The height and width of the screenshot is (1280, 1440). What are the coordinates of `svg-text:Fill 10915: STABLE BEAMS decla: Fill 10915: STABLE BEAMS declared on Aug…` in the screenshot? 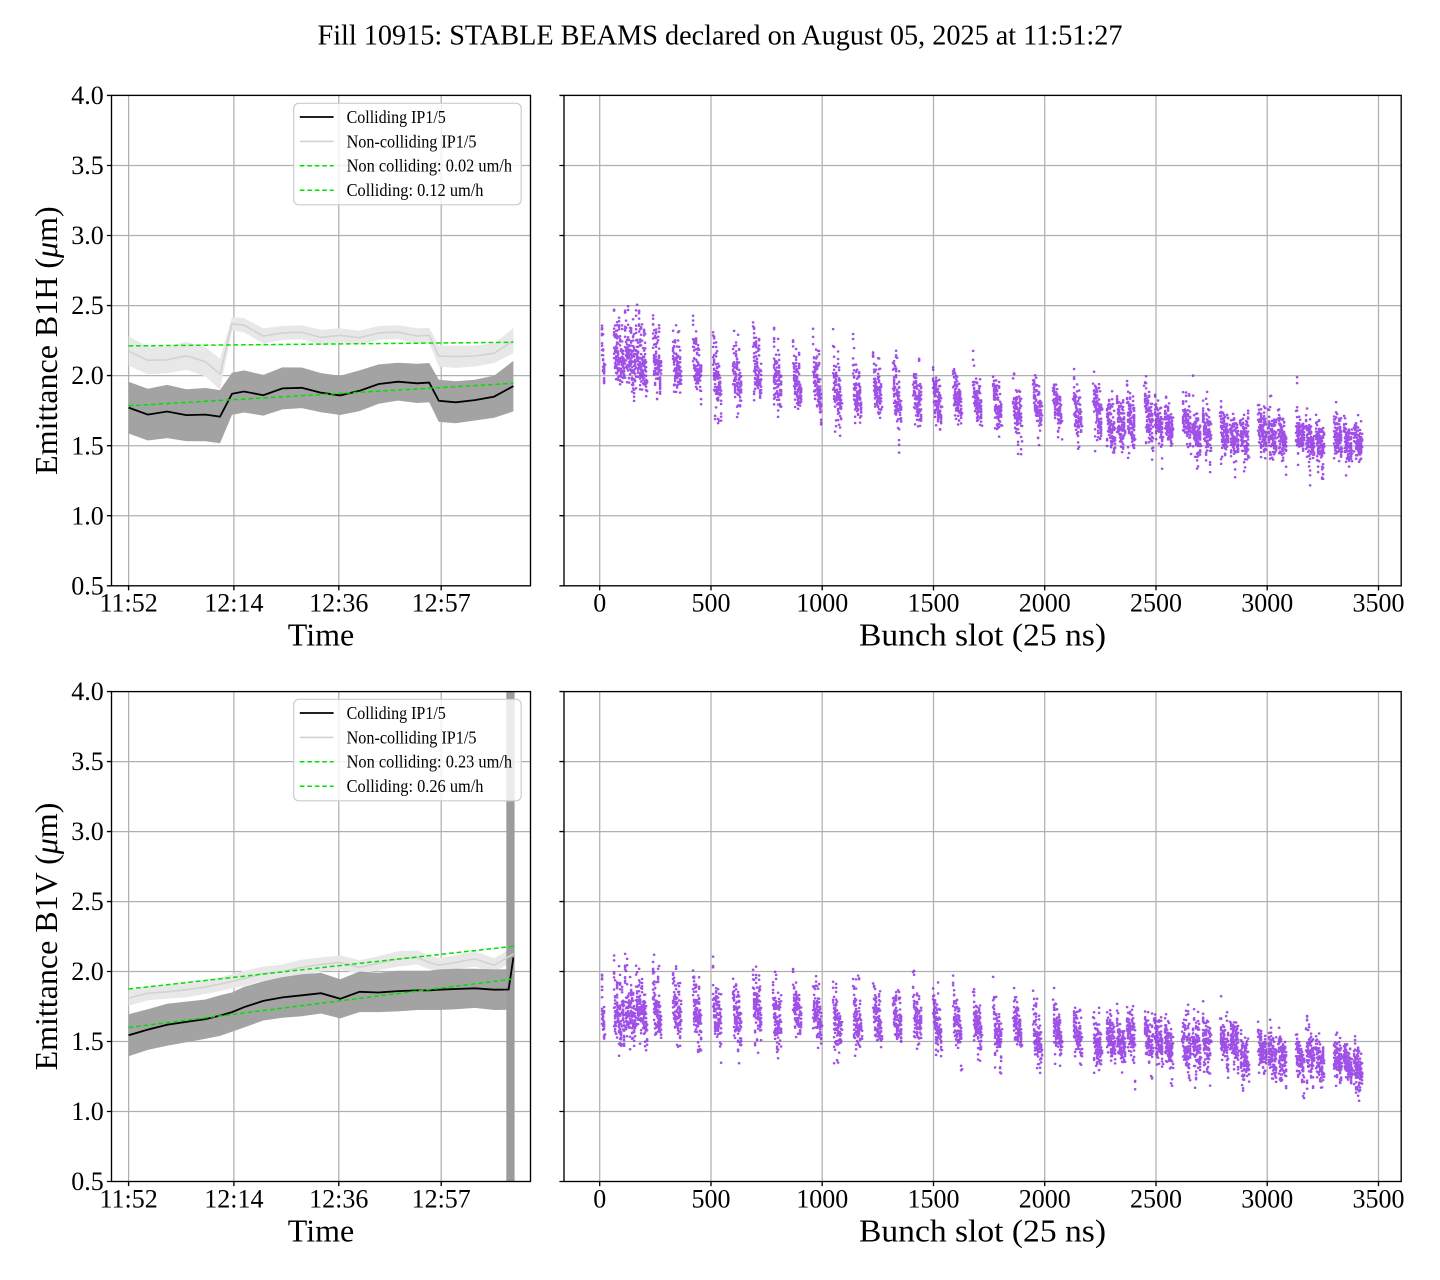 It's located at (720, 35).